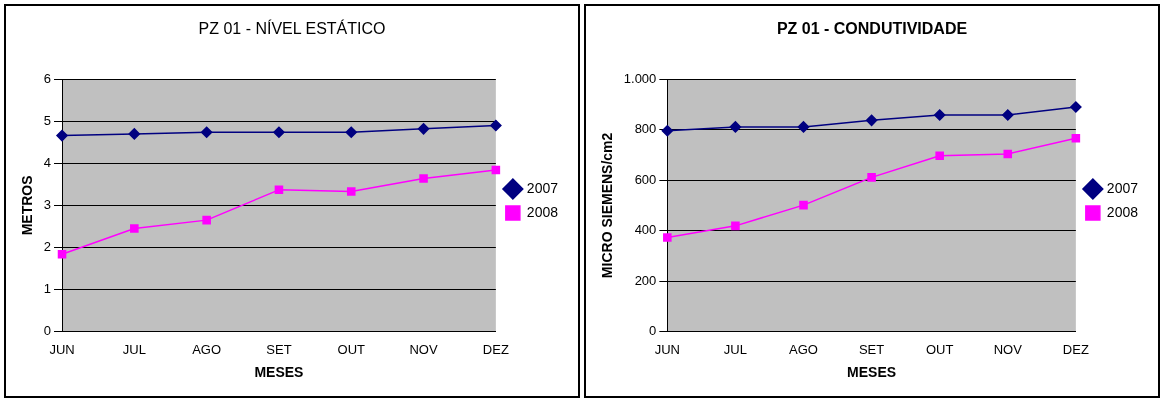  What do you see at coordinates (645, 280) in the screenshot?
I see `y-tick-label: 200` at bounding box center [645, 280].